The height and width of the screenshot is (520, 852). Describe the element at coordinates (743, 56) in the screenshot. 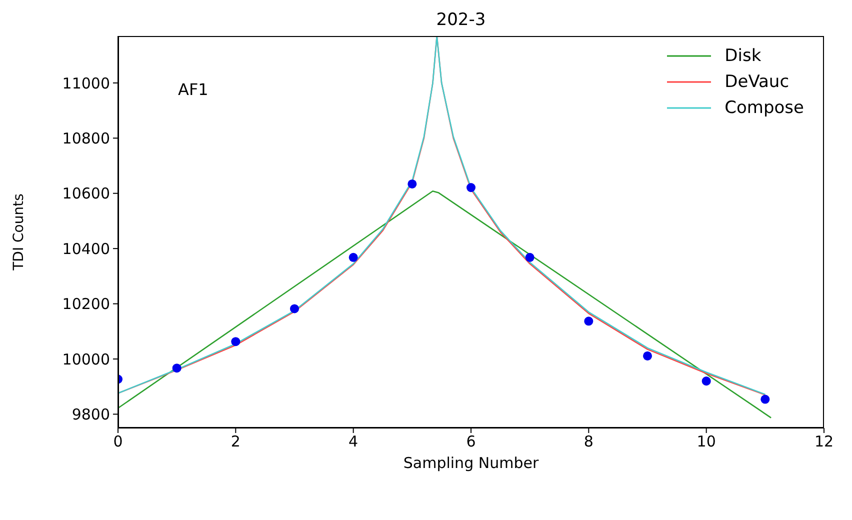

I see `legend-label: Disk` at that location.